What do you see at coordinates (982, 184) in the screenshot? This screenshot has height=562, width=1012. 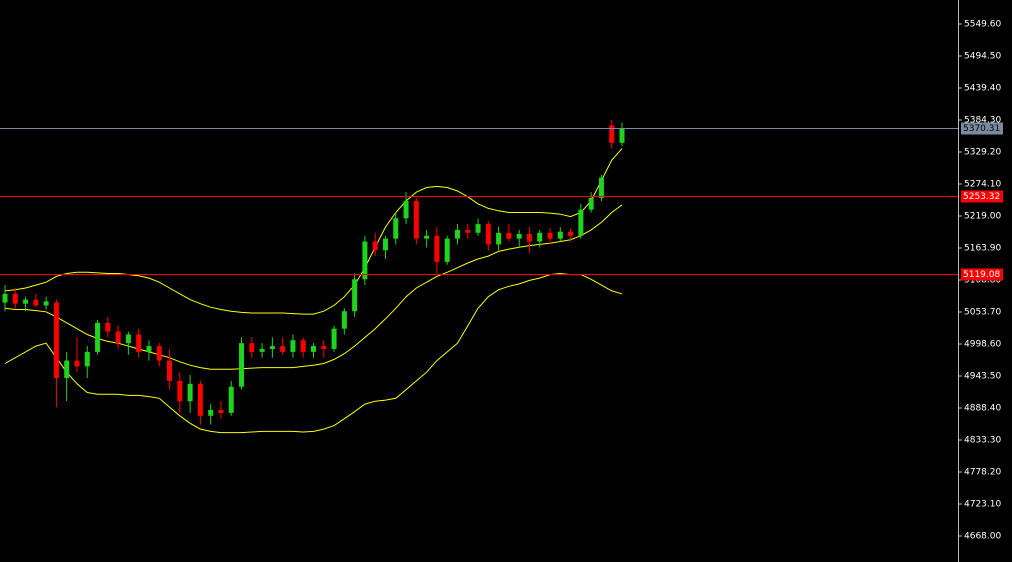 I see `y-tick-label: 5274.10` at bounding box center [982, 184].